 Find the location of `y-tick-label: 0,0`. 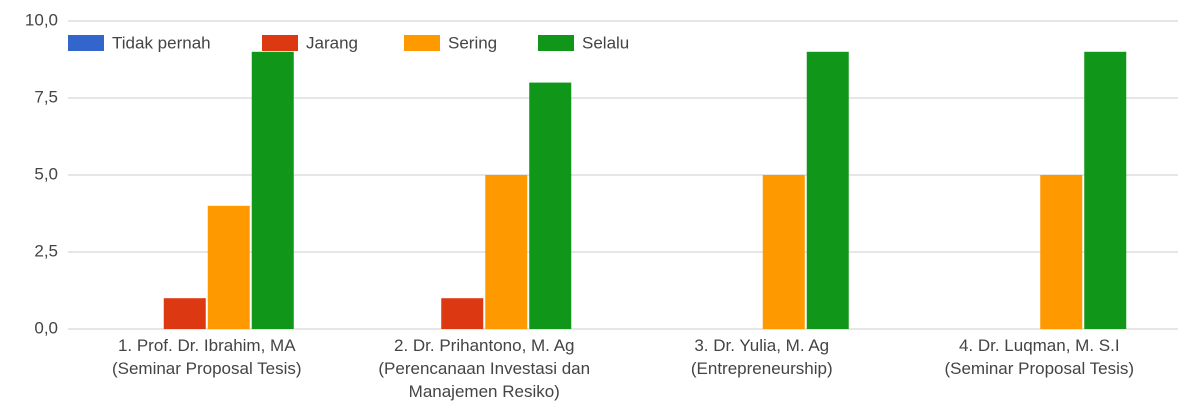

y-tick-label: 0,0 is located at coordinates (46, 327).